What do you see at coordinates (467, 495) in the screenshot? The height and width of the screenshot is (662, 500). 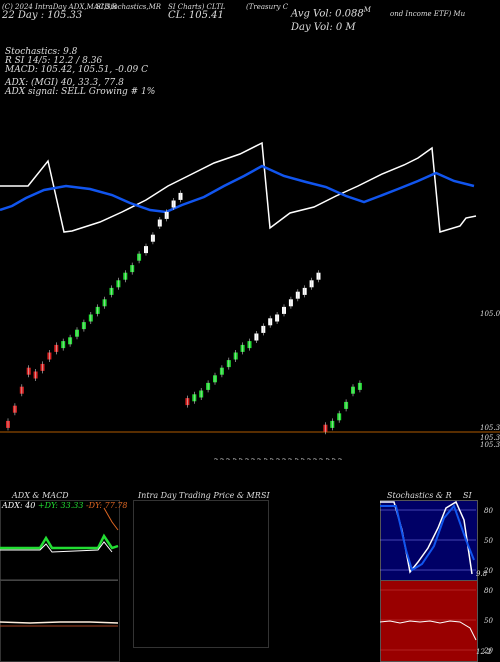 I see `stoch-panel-title-2: SI` at bounding box center [467, 495].